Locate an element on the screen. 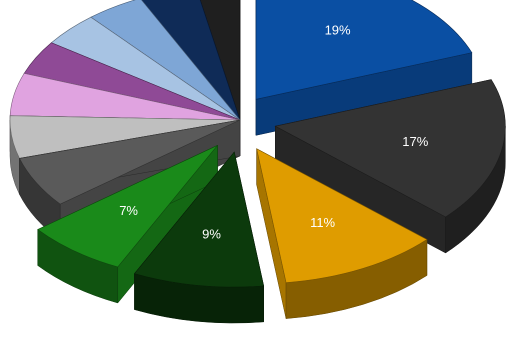 The height and width of the screenshot is (343, 518). slice-label-1: 19% is located at coordinates (338, 30).